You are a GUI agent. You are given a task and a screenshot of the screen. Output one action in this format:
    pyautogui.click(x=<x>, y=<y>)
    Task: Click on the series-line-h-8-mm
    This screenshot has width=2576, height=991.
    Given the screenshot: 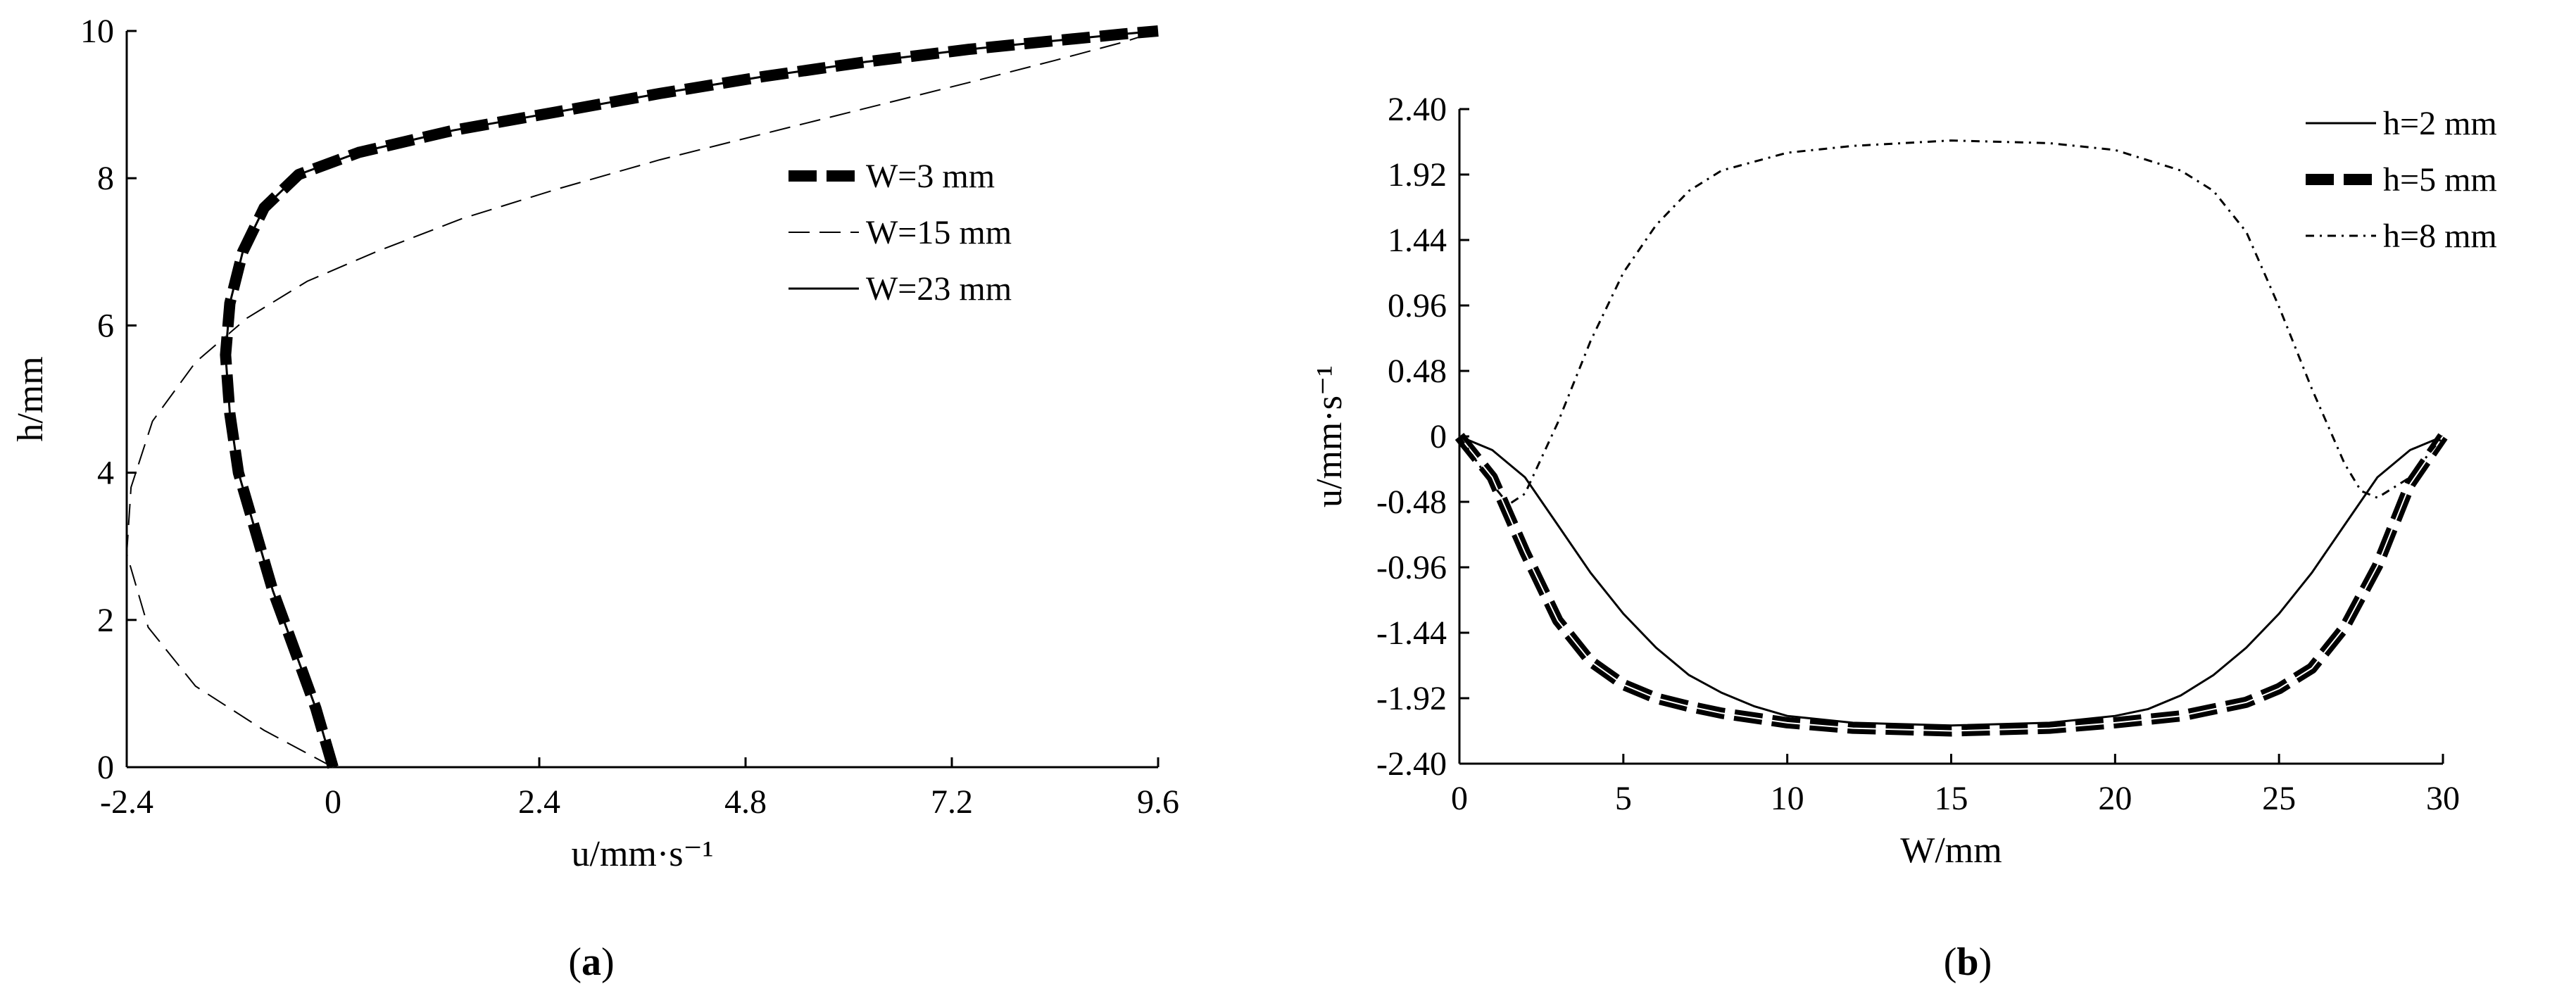 What is the action you would take?
    pyautogui.click(x=1951, y=323)
    